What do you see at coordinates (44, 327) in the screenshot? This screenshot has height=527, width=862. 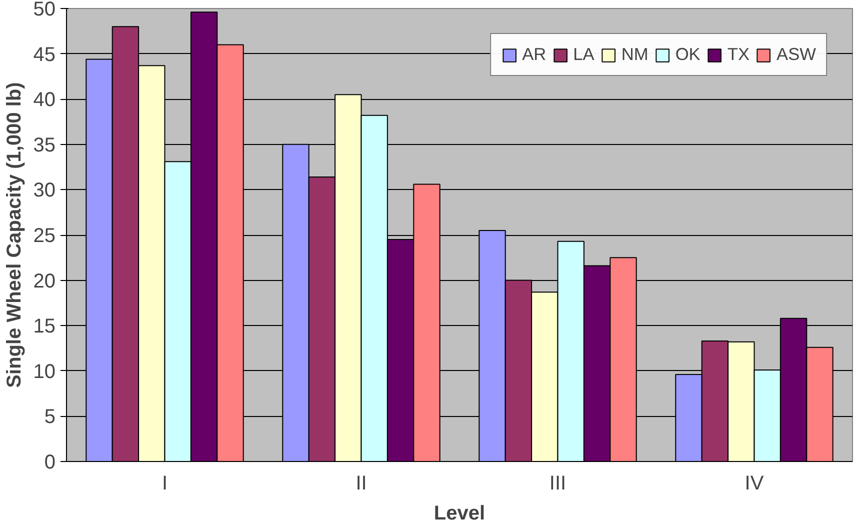 I see `y-tick-label: 15` at bounding box center [44, 327].